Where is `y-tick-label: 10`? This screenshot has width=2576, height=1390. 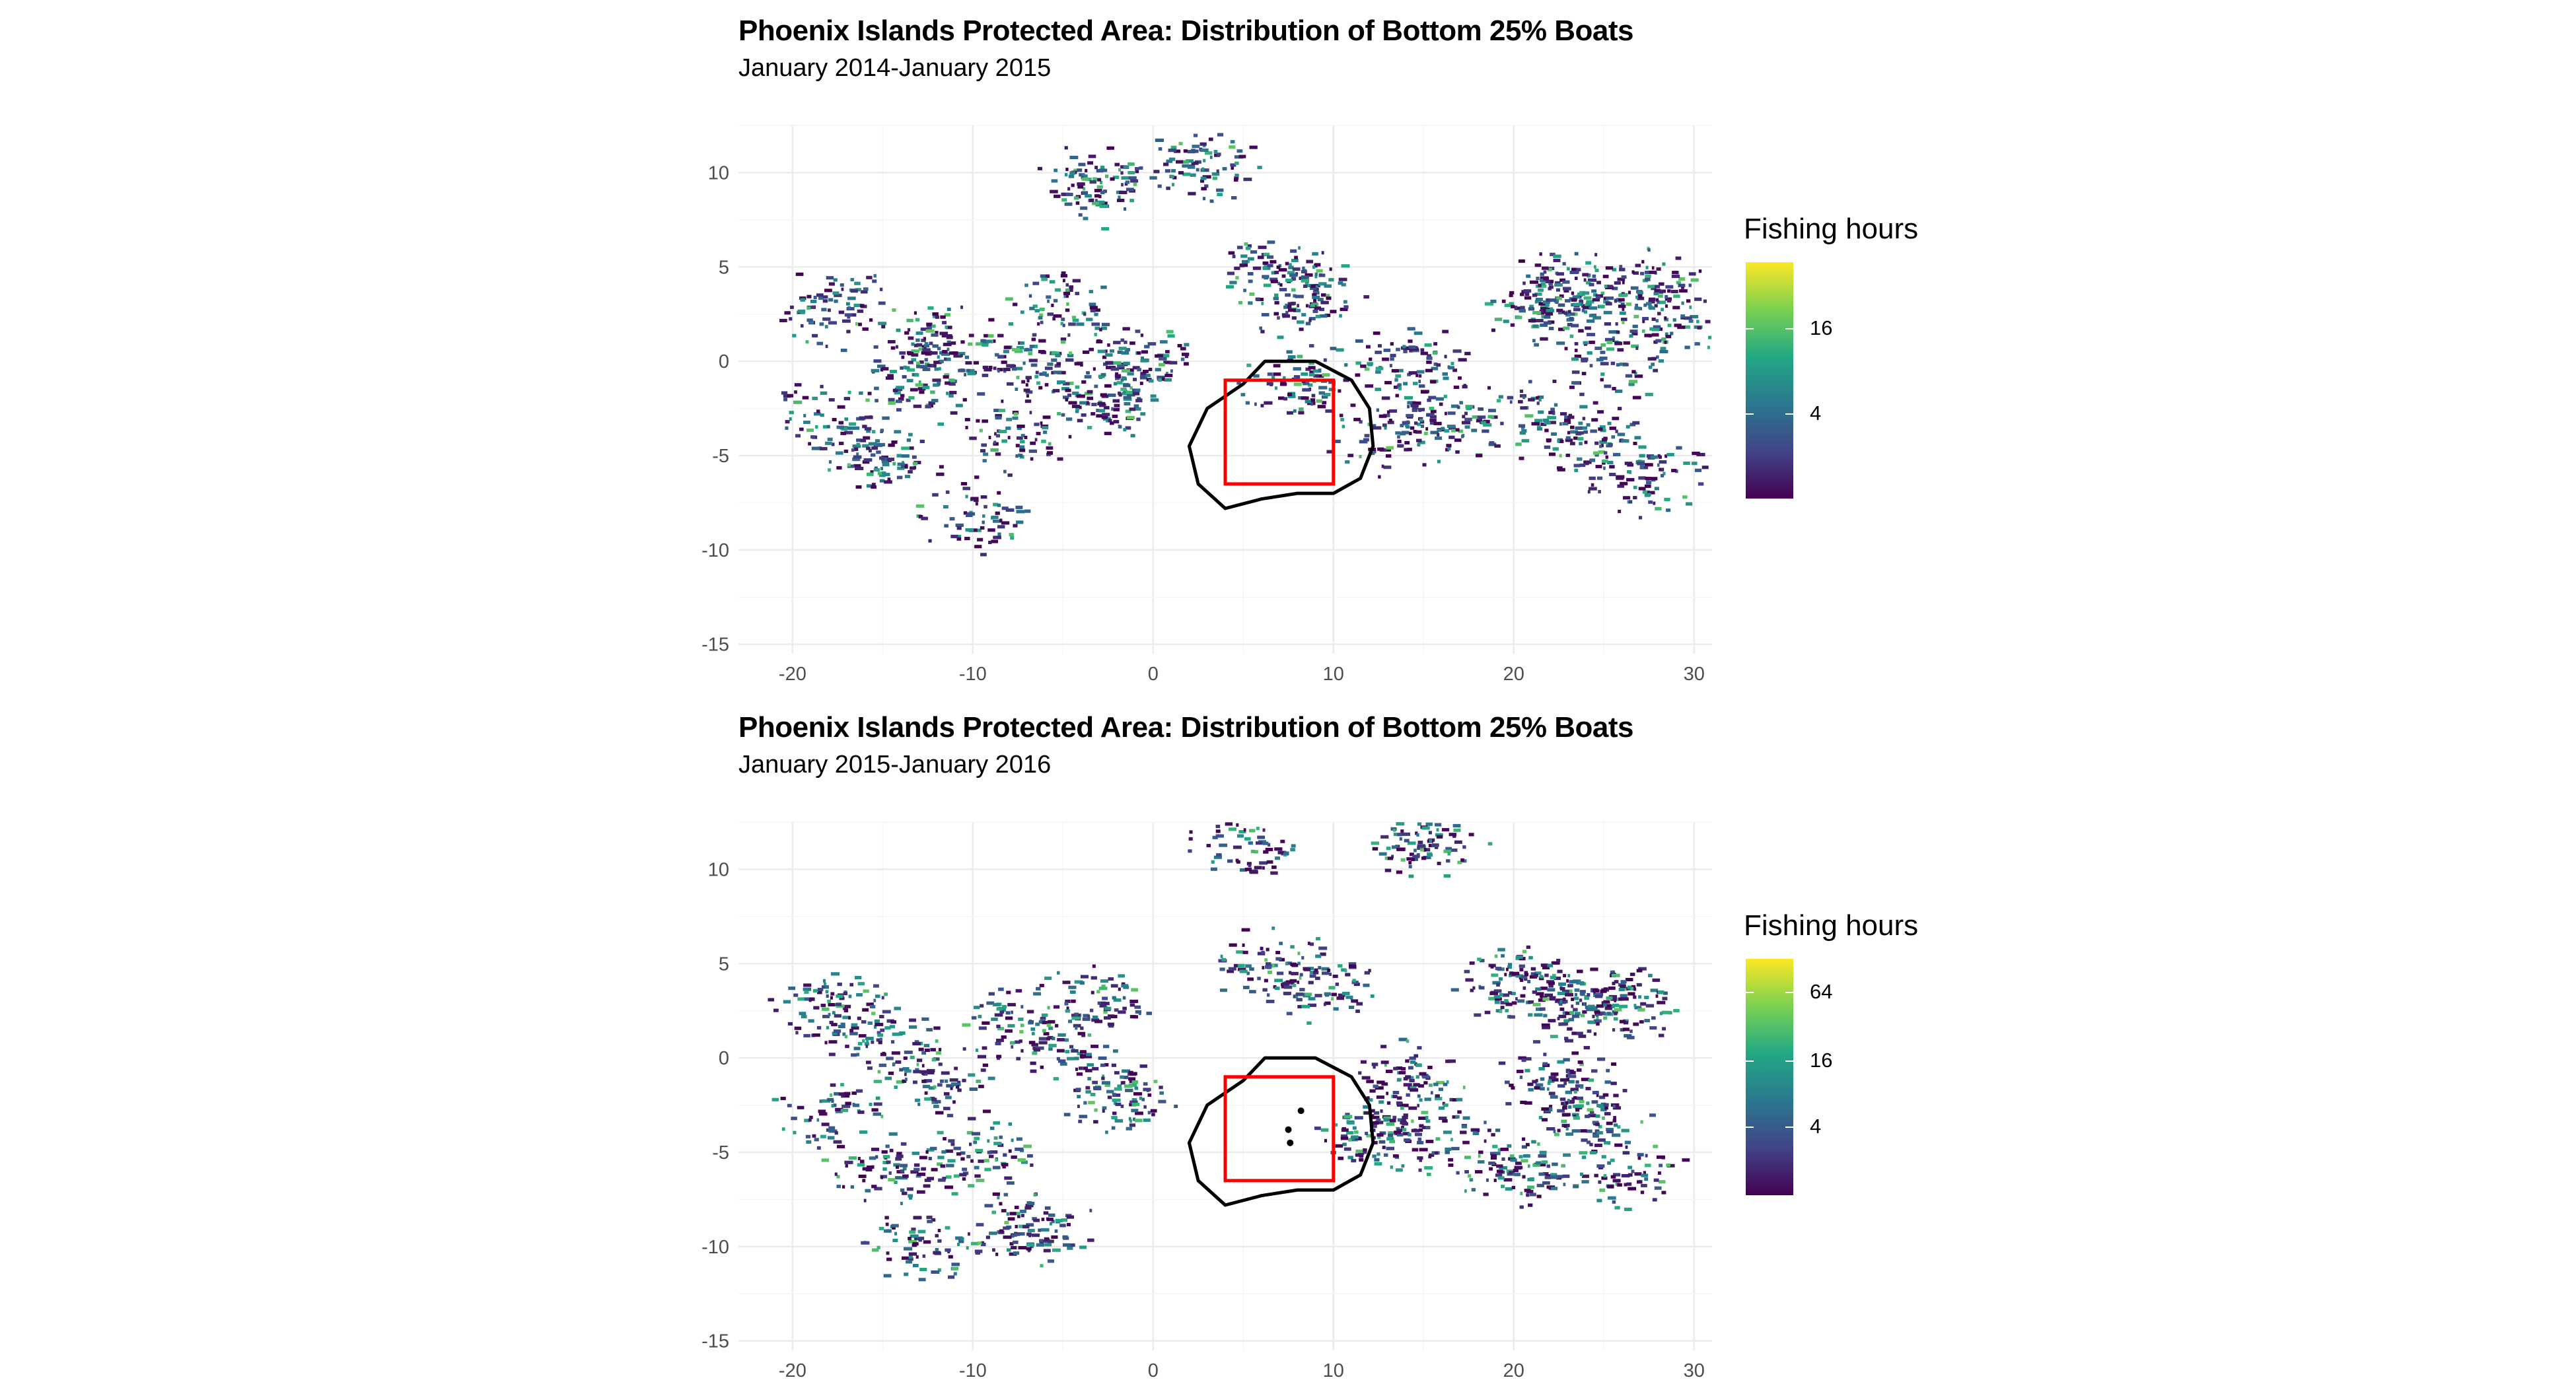
y-tick-label: 10 is located at coordinates (718, 869).